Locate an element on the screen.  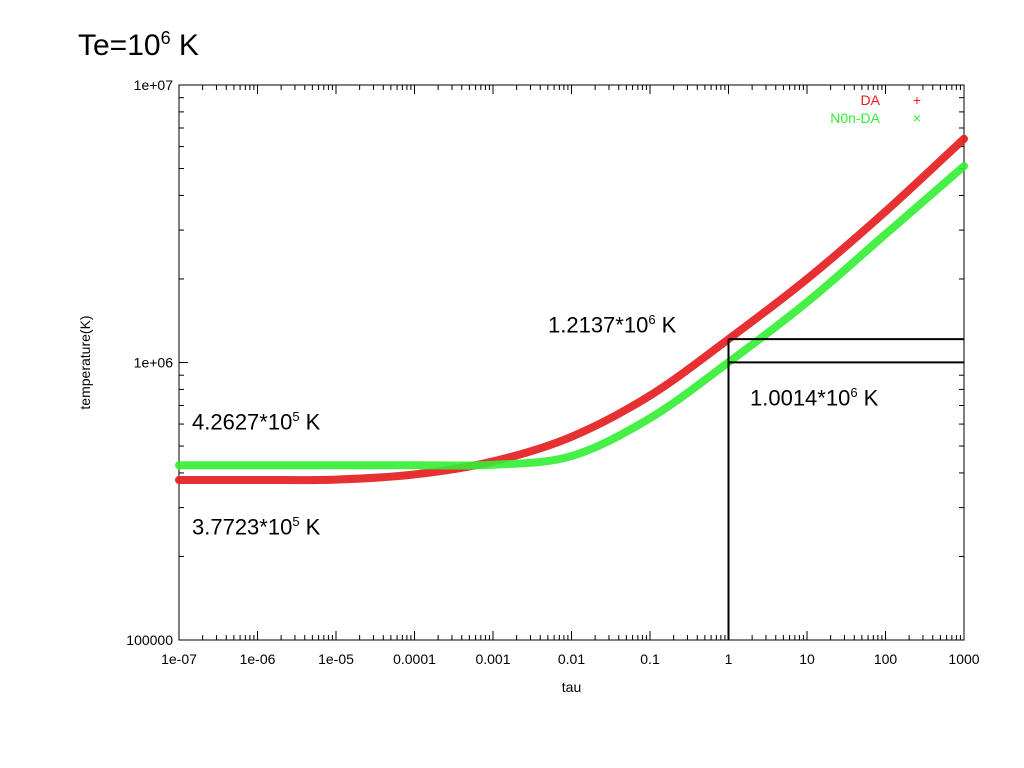
x-tick-label: 0.001 is located at coordinates (492, 659).